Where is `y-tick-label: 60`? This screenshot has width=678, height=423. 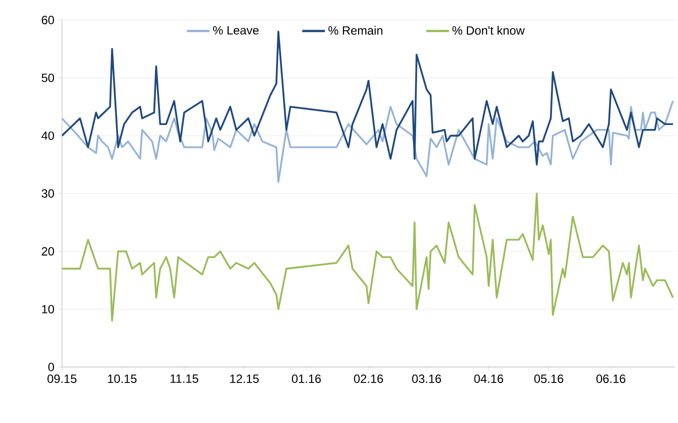 y-tick-label: 60 is located at coordinates (48, 20).